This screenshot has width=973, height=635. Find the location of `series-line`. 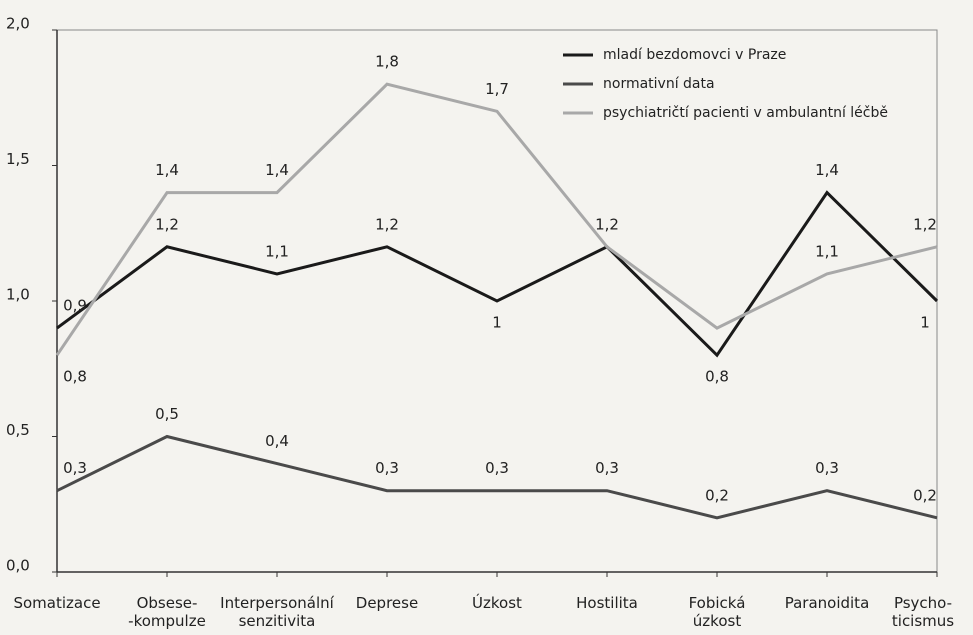

series-line is located at coordinates (497, 477).